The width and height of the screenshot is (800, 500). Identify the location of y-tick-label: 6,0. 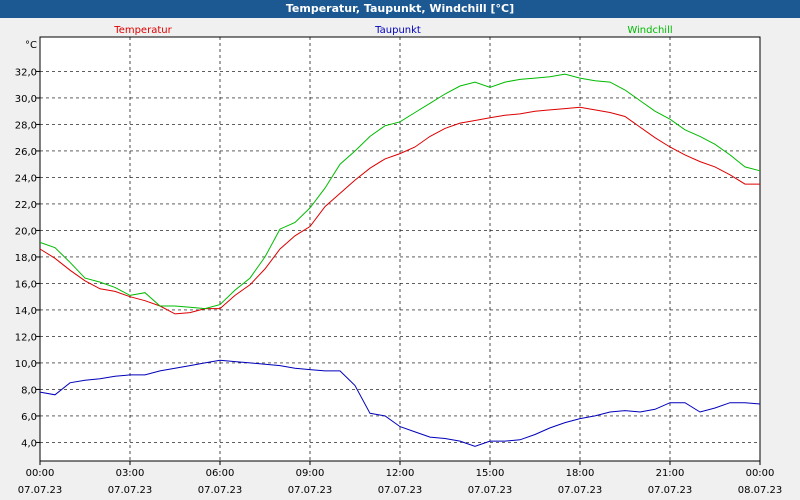
(29, 417).